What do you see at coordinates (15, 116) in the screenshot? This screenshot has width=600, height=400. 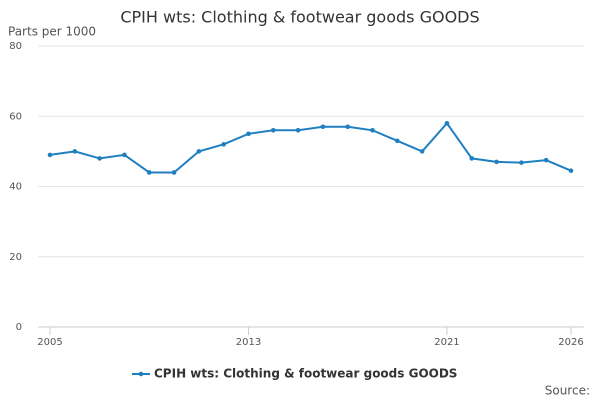 I see `y-tick-label: 60` at bounding box center [15, 116].